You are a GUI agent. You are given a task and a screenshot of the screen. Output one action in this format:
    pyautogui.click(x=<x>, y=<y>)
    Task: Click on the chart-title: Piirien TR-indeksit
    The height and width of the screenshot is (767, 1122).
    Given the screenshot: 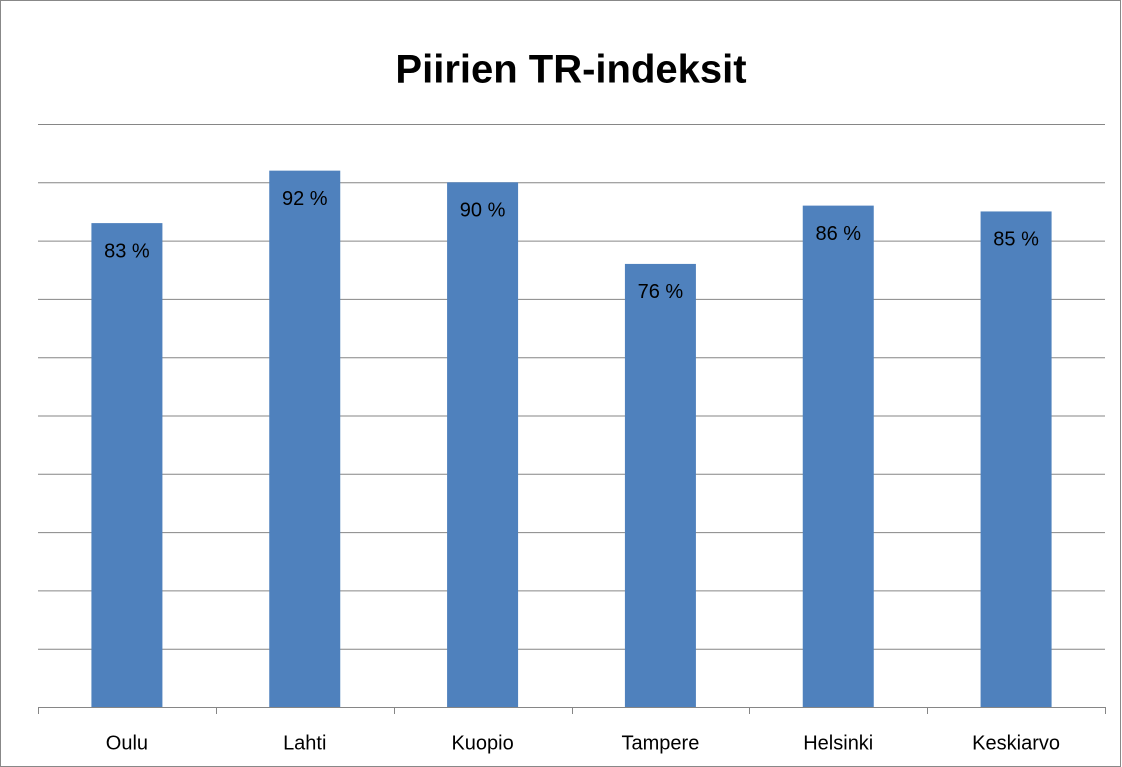 What is the action you would take?
    pyautogui.click(x=570, y=70)
    